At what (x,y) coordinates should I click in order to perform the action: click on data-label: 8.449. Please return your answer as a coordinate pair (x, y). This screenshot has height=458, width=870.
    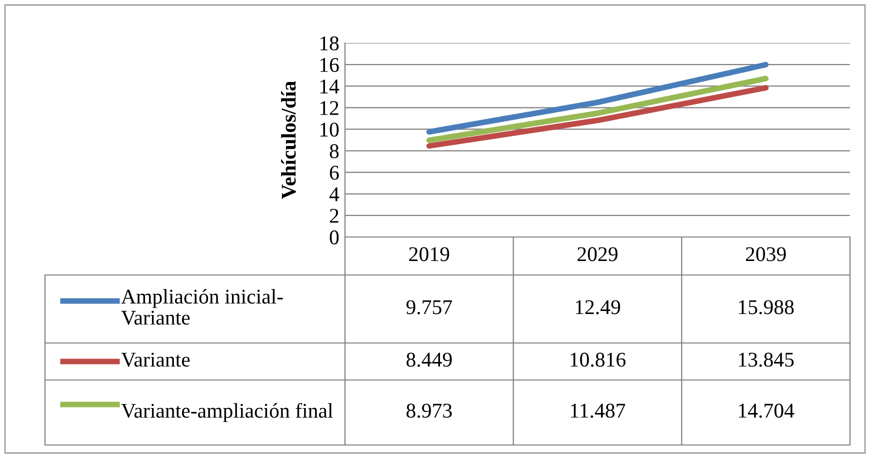
    Looking at the image, I should click on (429, 359).